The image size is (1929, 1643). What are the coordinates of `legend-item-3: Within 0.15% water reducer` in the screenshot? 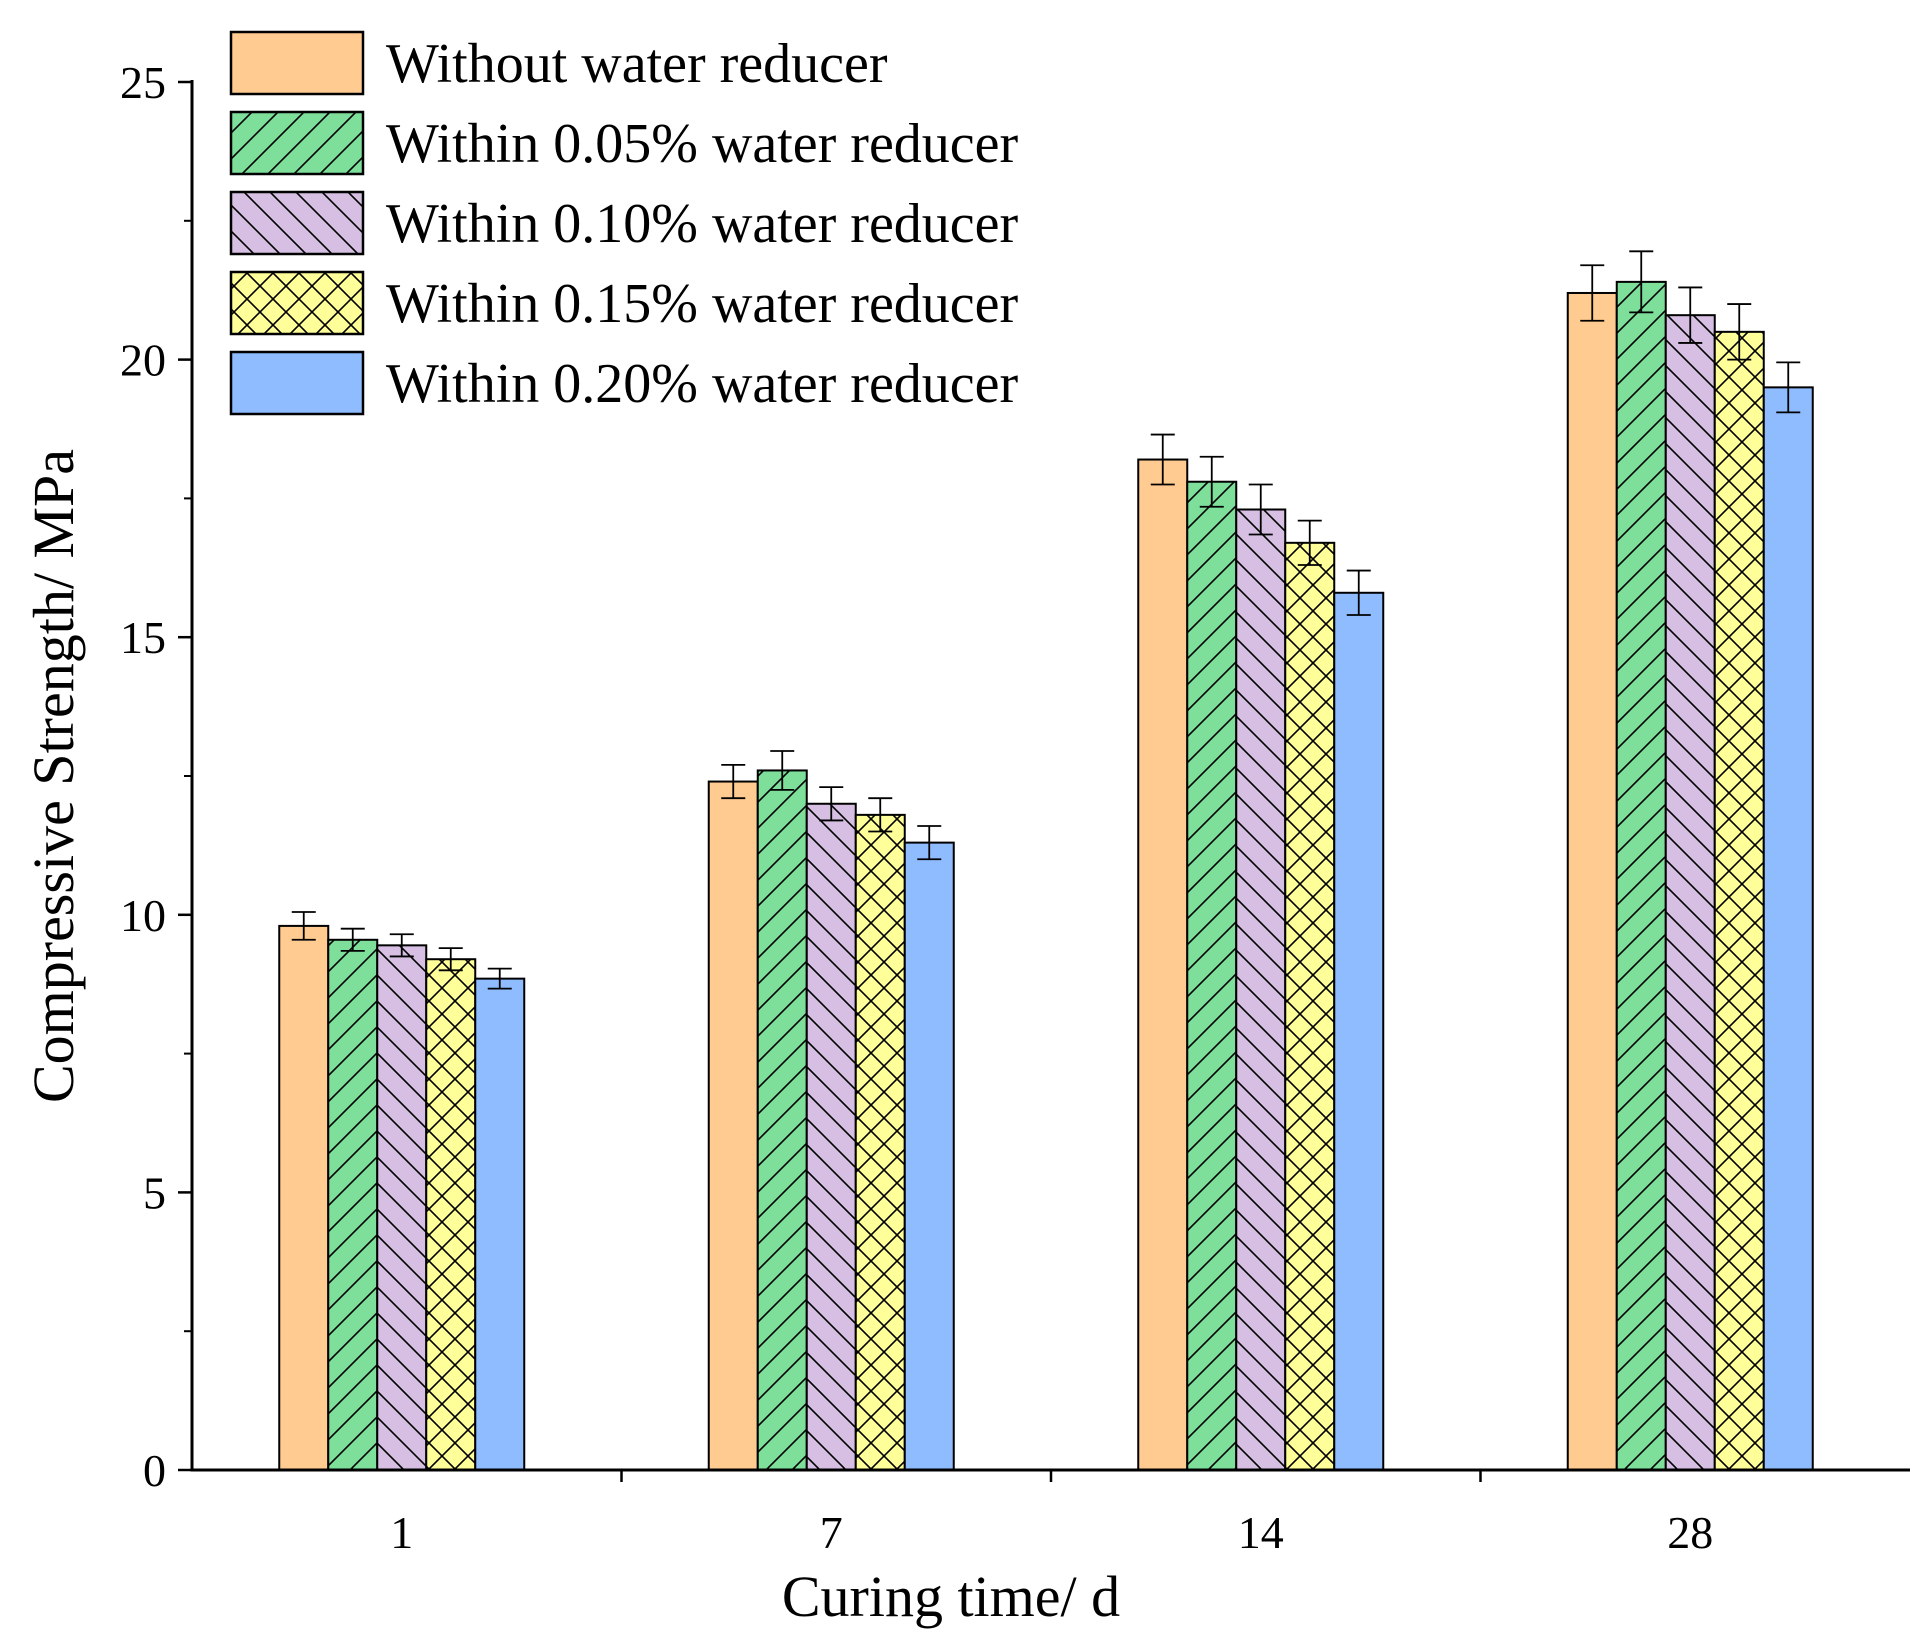 It's located at (624, 303).